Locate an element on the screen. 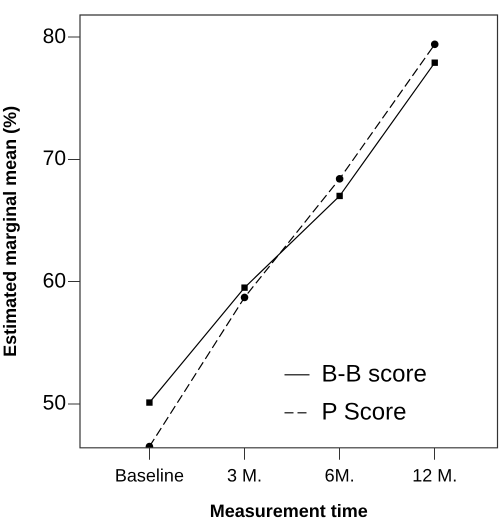  legend-label: P Score is located at coordinates (364, 412).